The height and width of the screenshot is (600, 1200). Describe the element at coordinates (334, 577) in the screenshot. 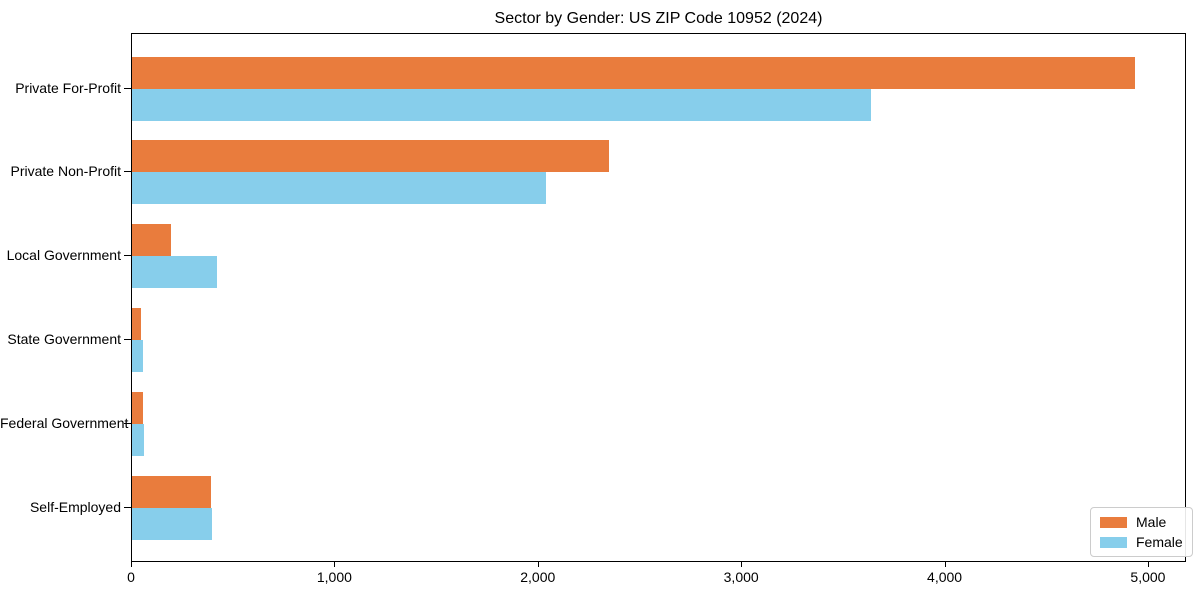

I see `x-tick-label-1-000: 1,000` at that location.